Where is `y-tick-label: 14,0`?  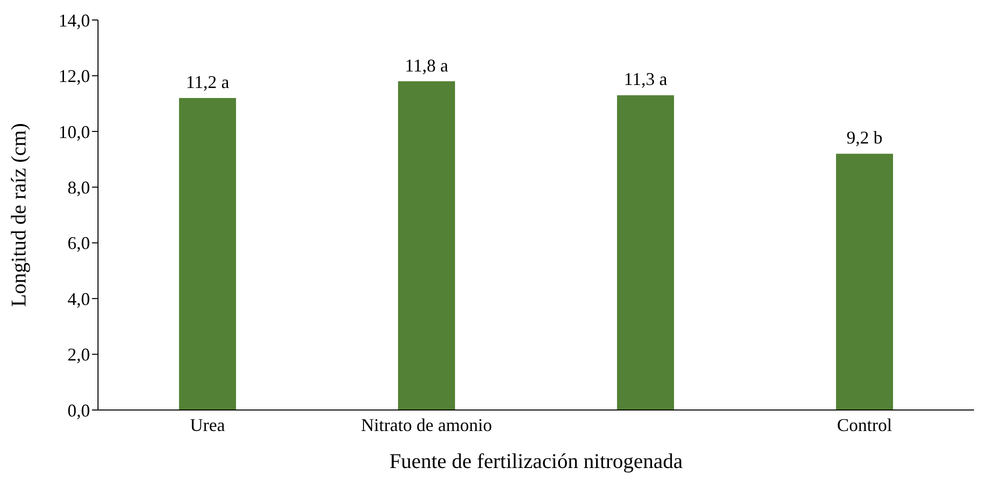
y-tick-label: 14,0 is located at coordinates (74, 20).